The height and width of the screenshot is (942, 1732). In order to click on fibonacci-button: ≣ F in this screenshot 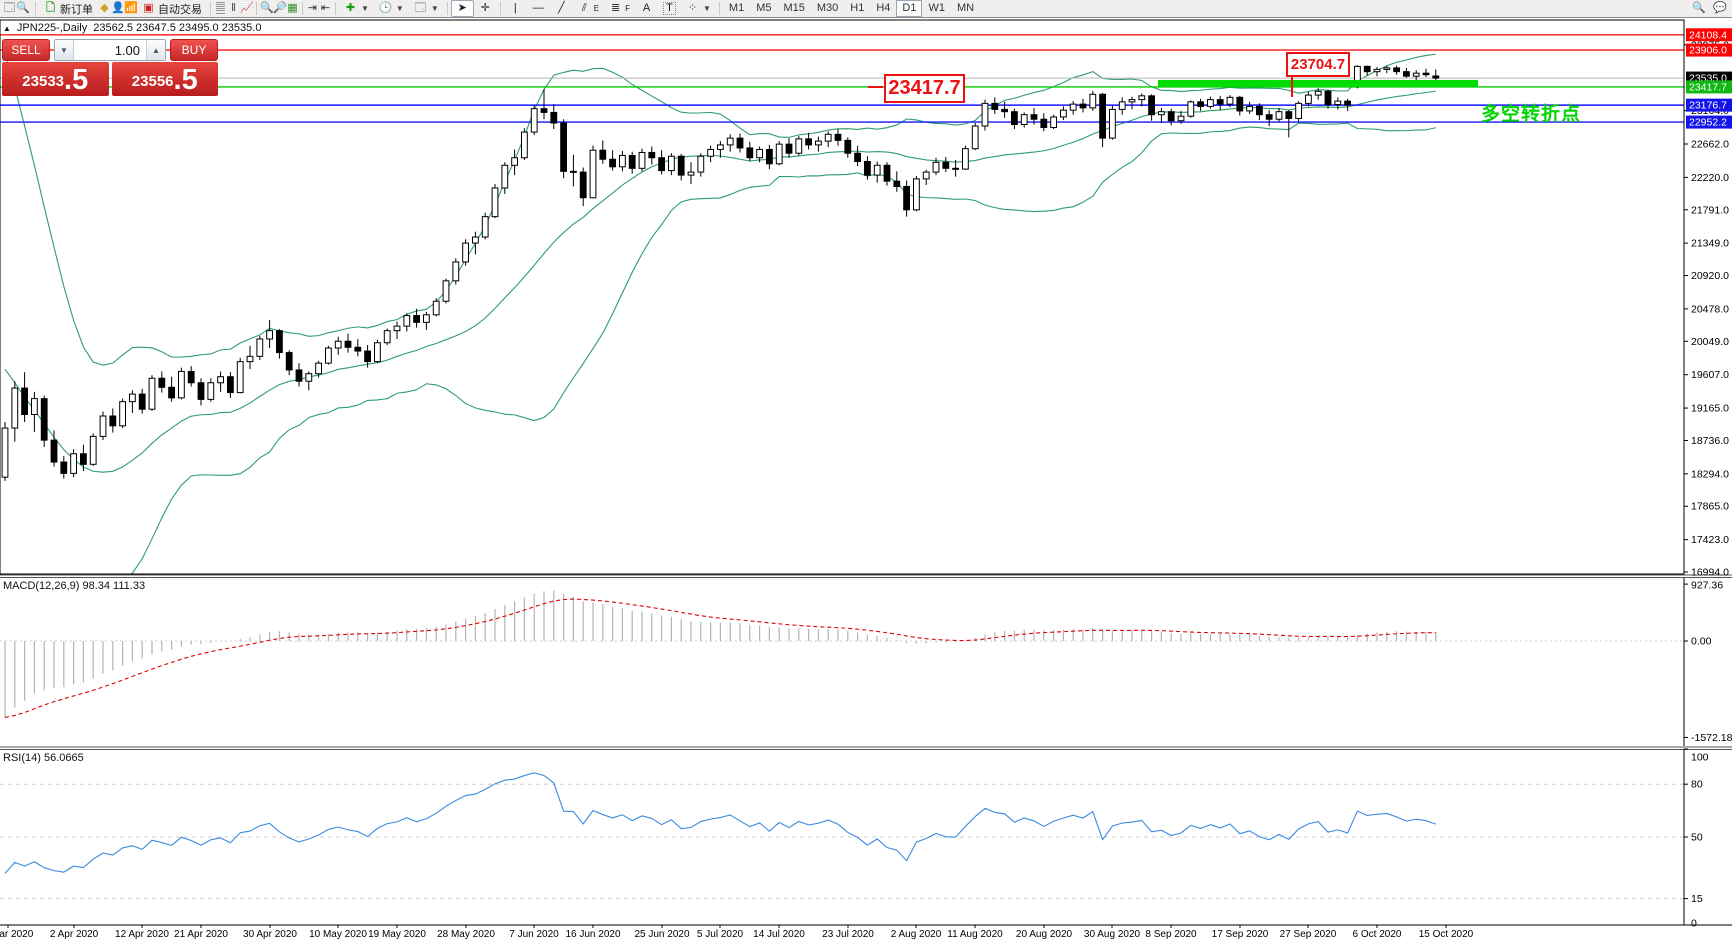, I will do `click(619, 8)`.